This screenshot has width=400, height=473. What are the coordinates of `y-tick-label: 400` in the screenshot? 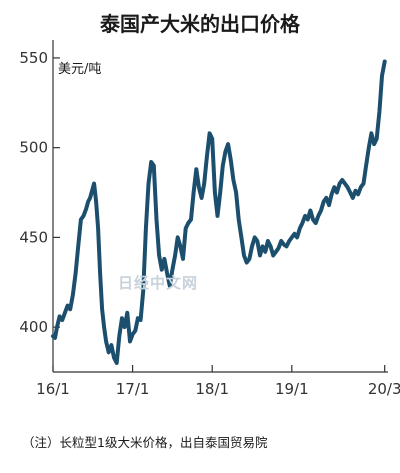 It's located at (33, 327).